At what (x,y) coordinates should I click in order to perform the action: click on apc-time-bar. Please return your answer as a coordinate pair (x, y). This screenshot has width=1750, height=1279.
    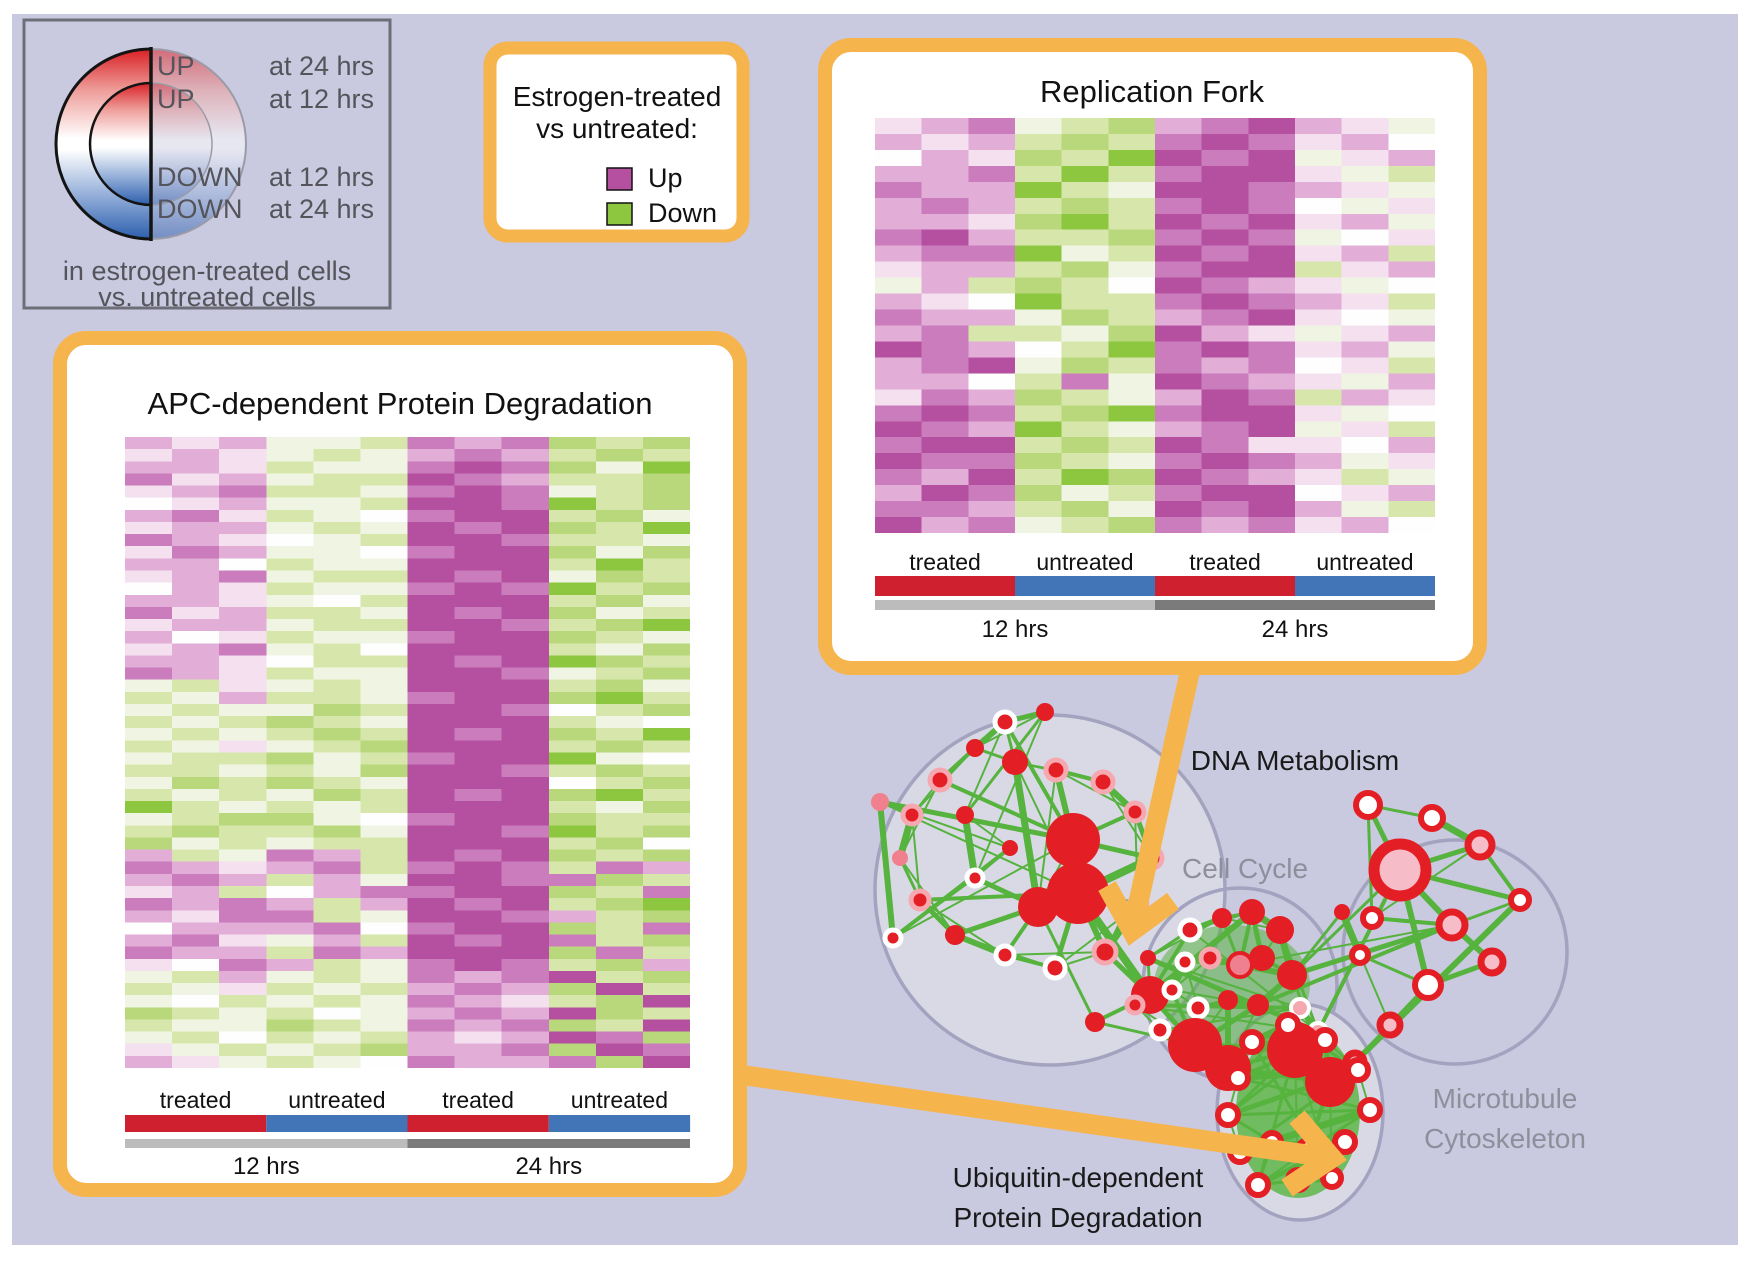
    Looking at the image, I should click on (266, 1143).